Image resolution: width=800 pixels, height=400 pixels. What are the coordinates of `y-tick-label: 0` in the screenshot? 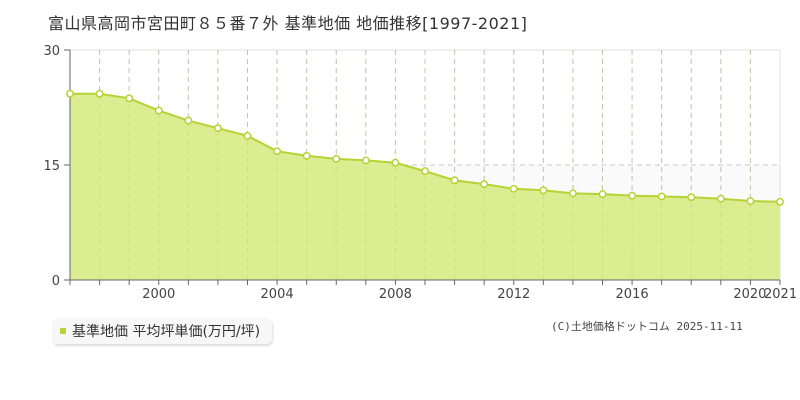 It's located at (56, 281).